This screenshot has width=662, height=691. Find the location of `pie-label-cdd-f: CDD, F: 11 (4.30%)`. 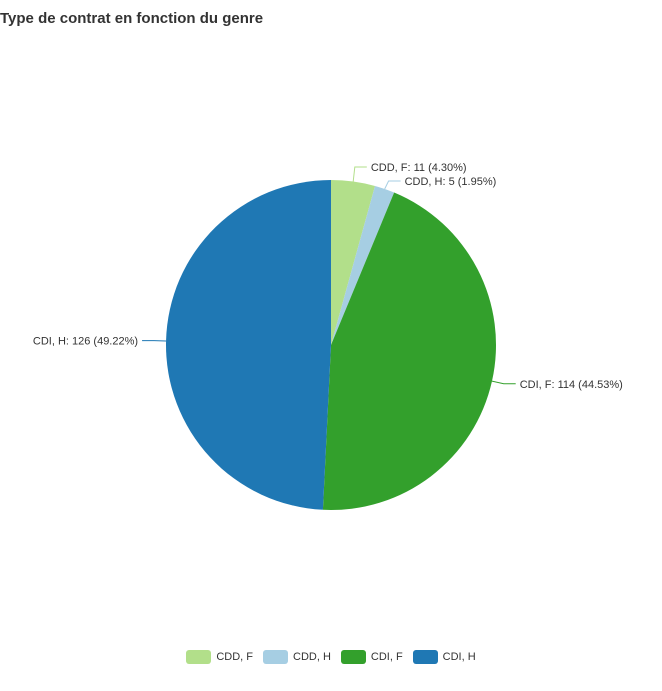

pie-label-cdd-f: CDD, F: 11 (4.30%) is located at coordinates (419, 168).